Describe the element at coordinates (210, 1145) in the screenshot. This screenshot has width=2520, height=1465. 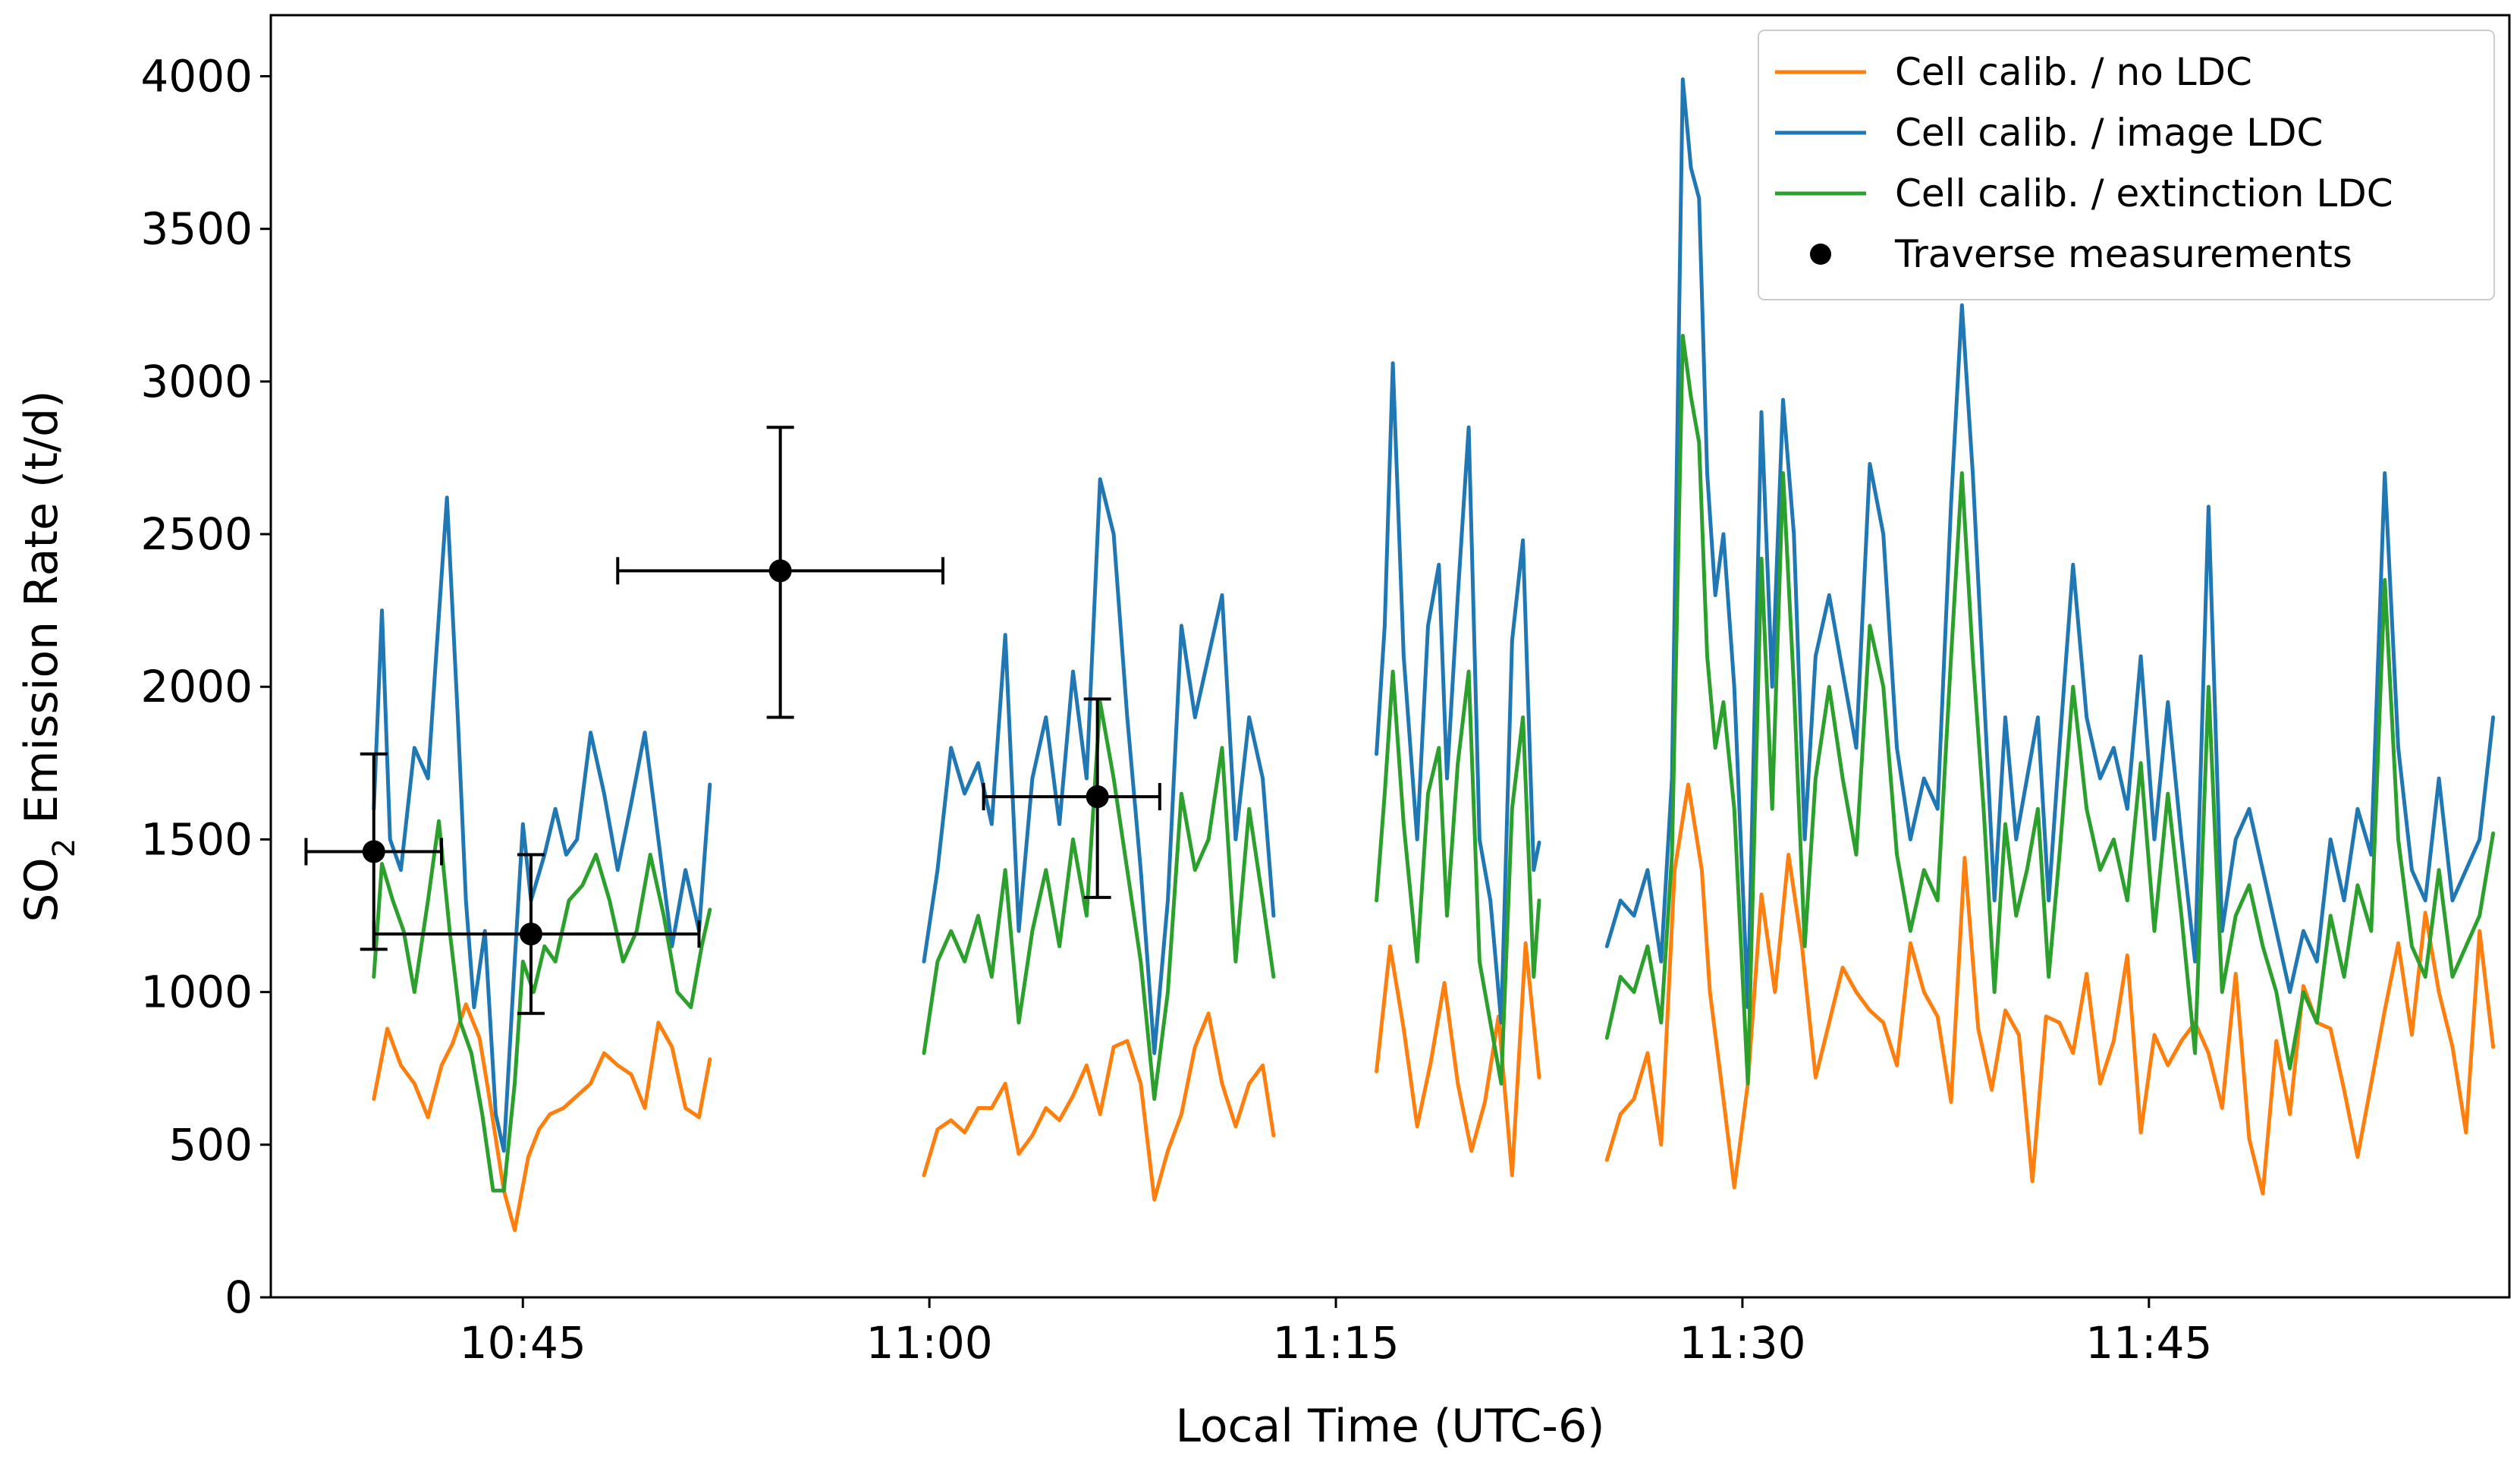
I see `y-tick-label: 500` at that location.